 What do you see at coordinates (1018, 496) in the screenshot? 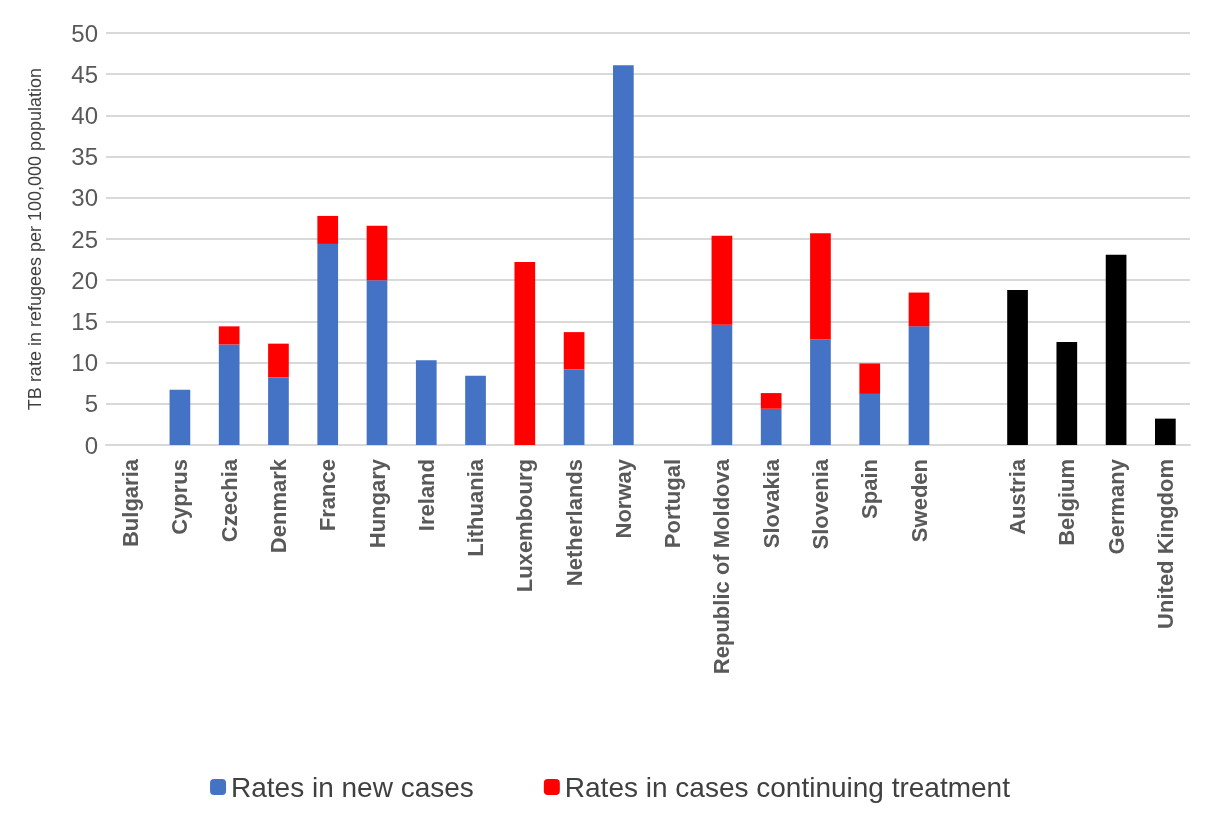
I see `x-tick-label: Austria` at bounding box center [1018, 496].